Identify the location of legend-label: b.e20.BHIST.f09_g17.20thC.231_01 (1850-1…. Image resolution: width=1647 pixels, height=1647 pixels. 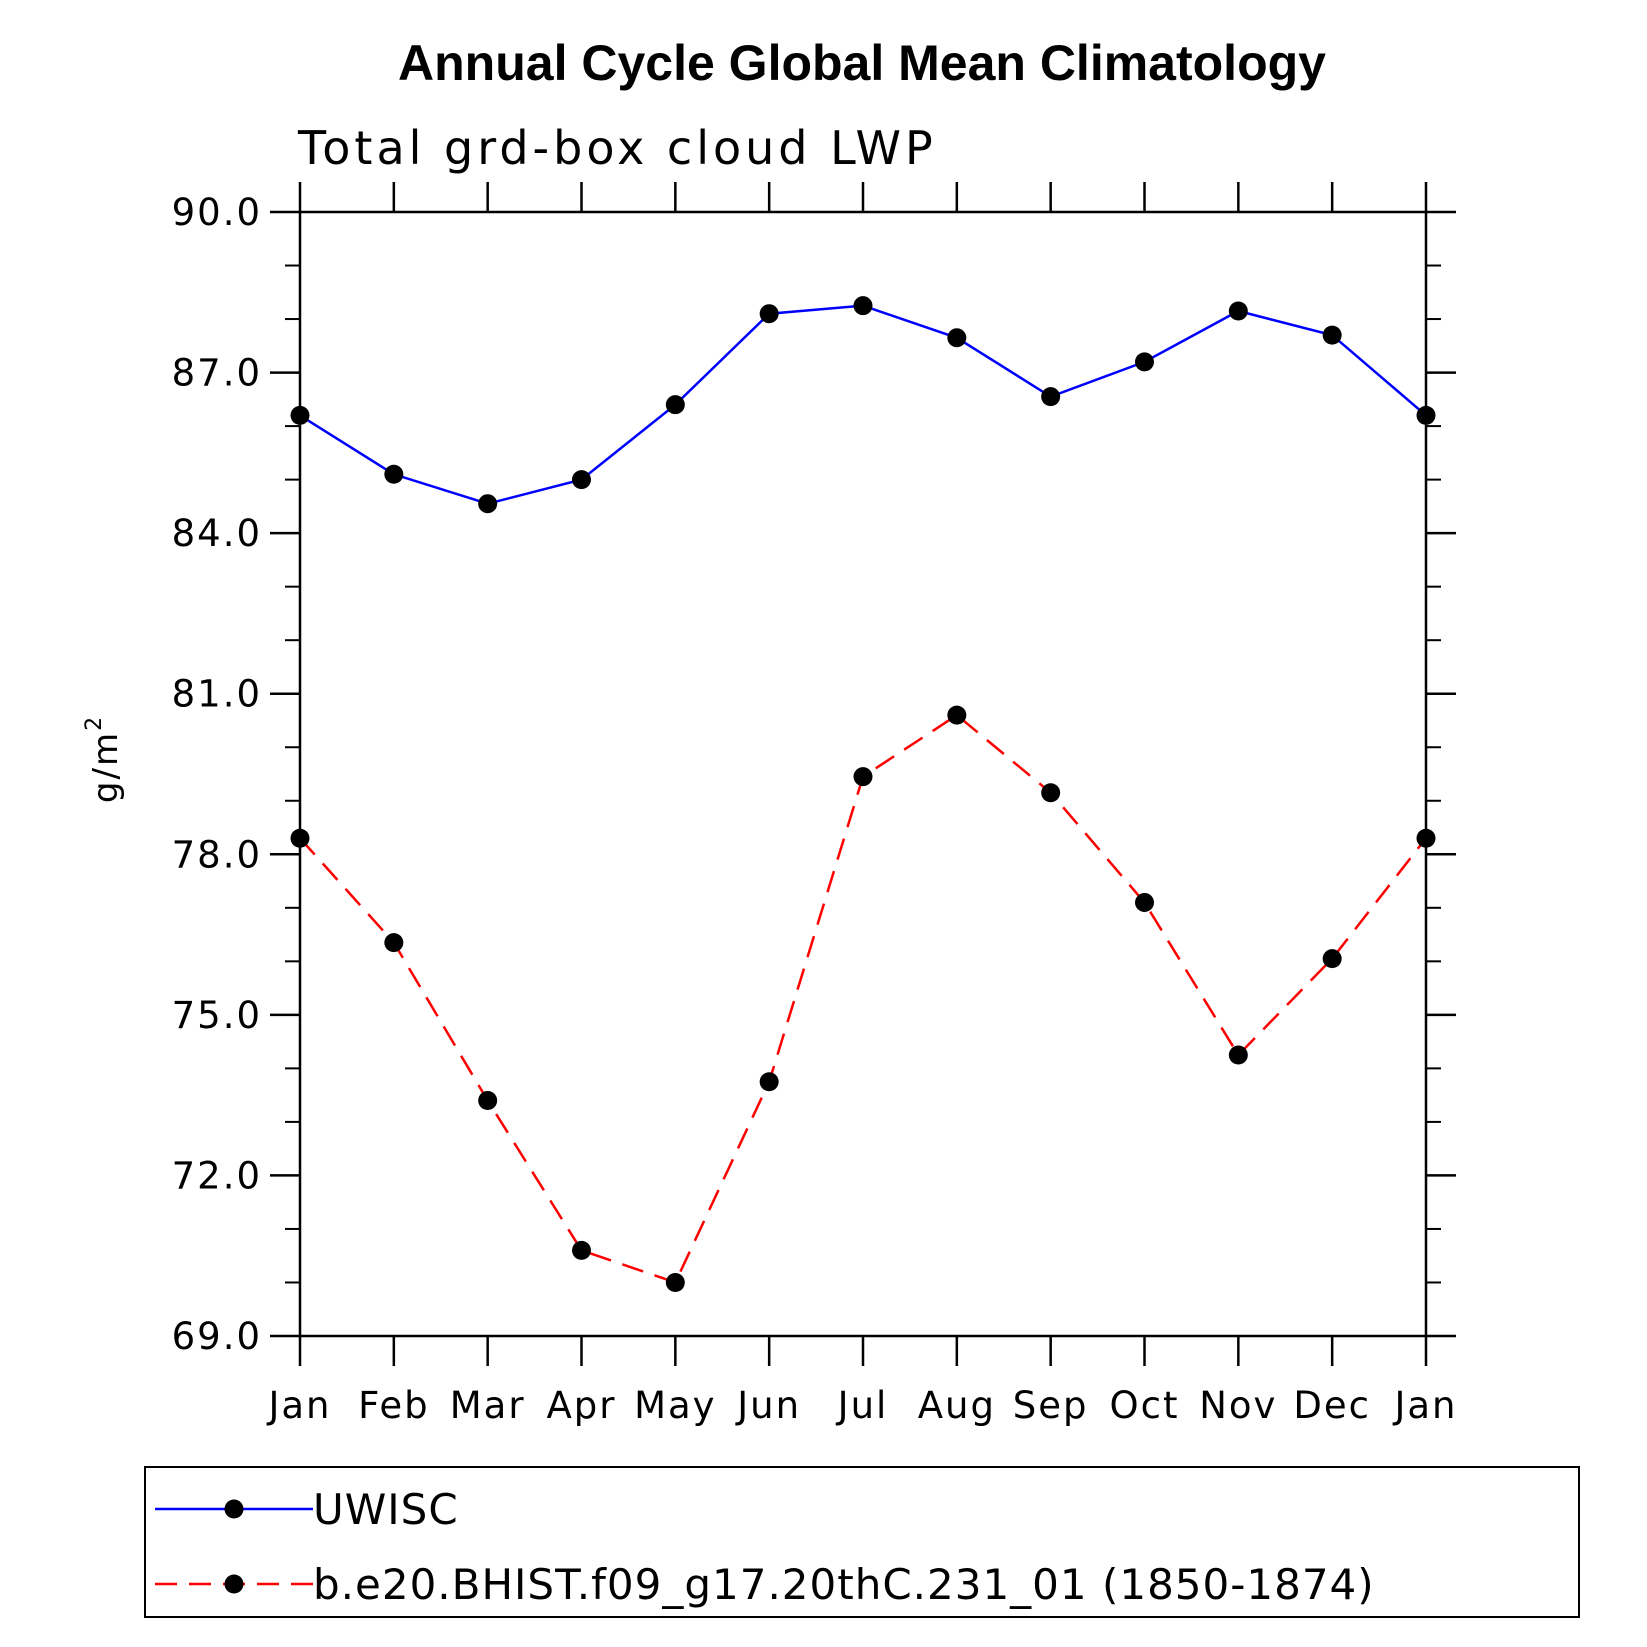
(844, 1584).